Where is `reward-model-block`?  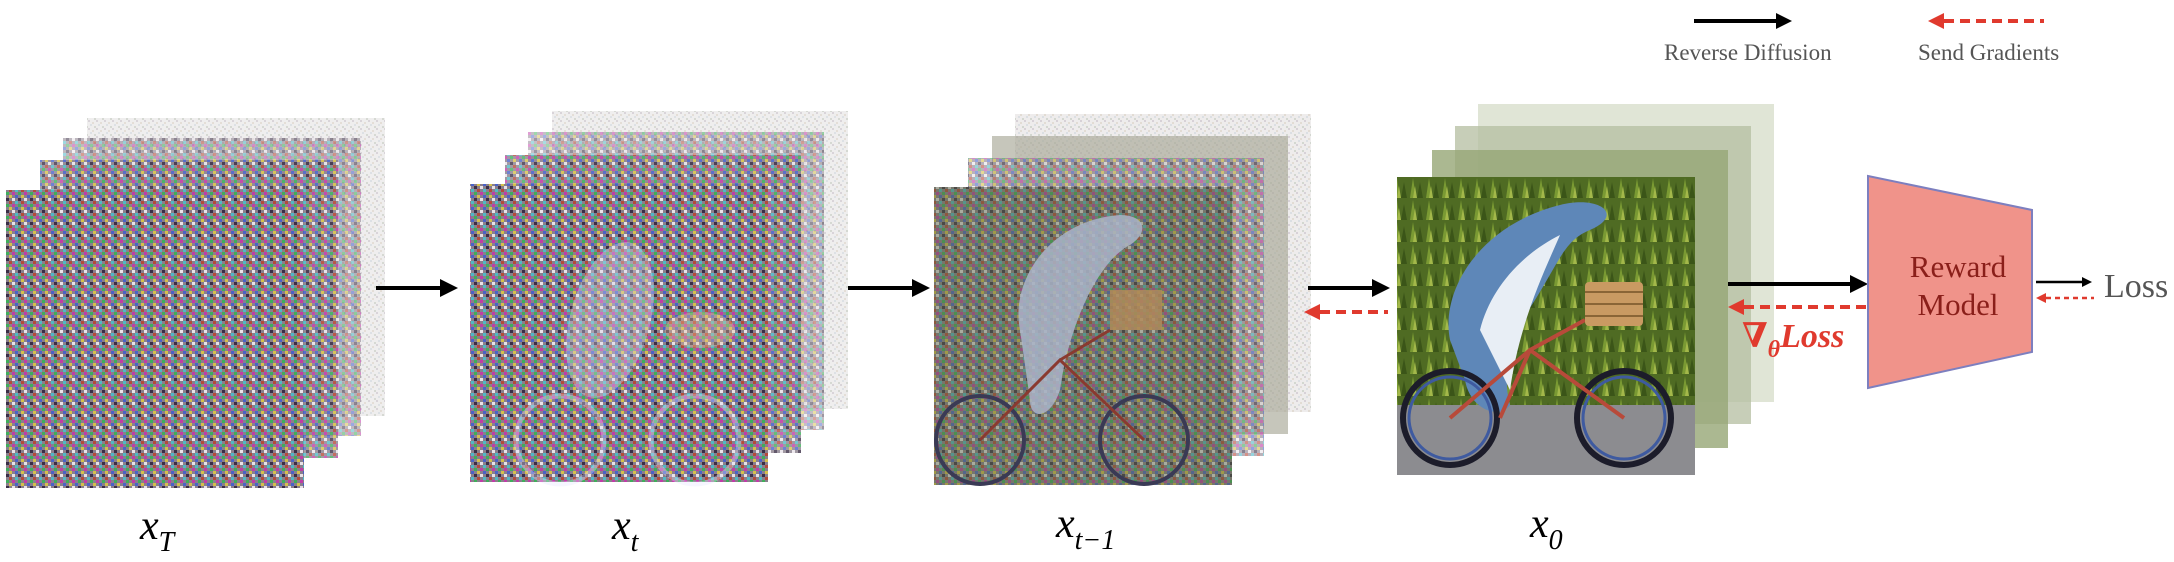
reward-model-block is located at coordinates (1950, 282).